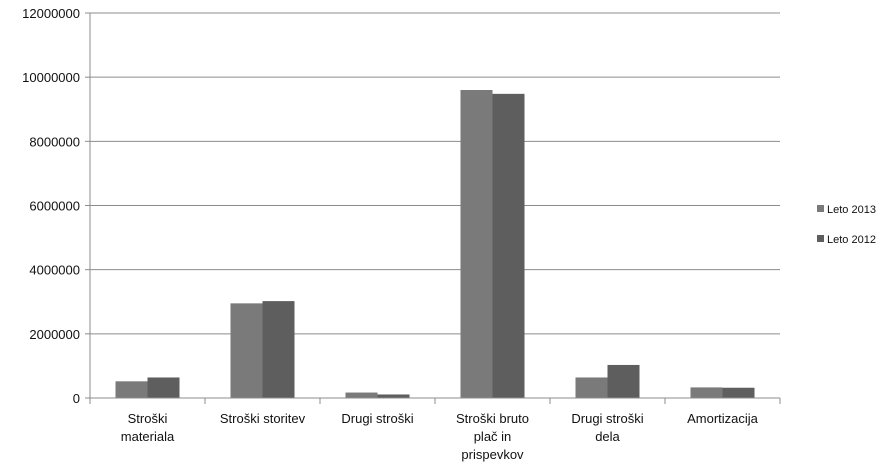  I want to click on y-tick-label: 8000000, so click(54, 141).